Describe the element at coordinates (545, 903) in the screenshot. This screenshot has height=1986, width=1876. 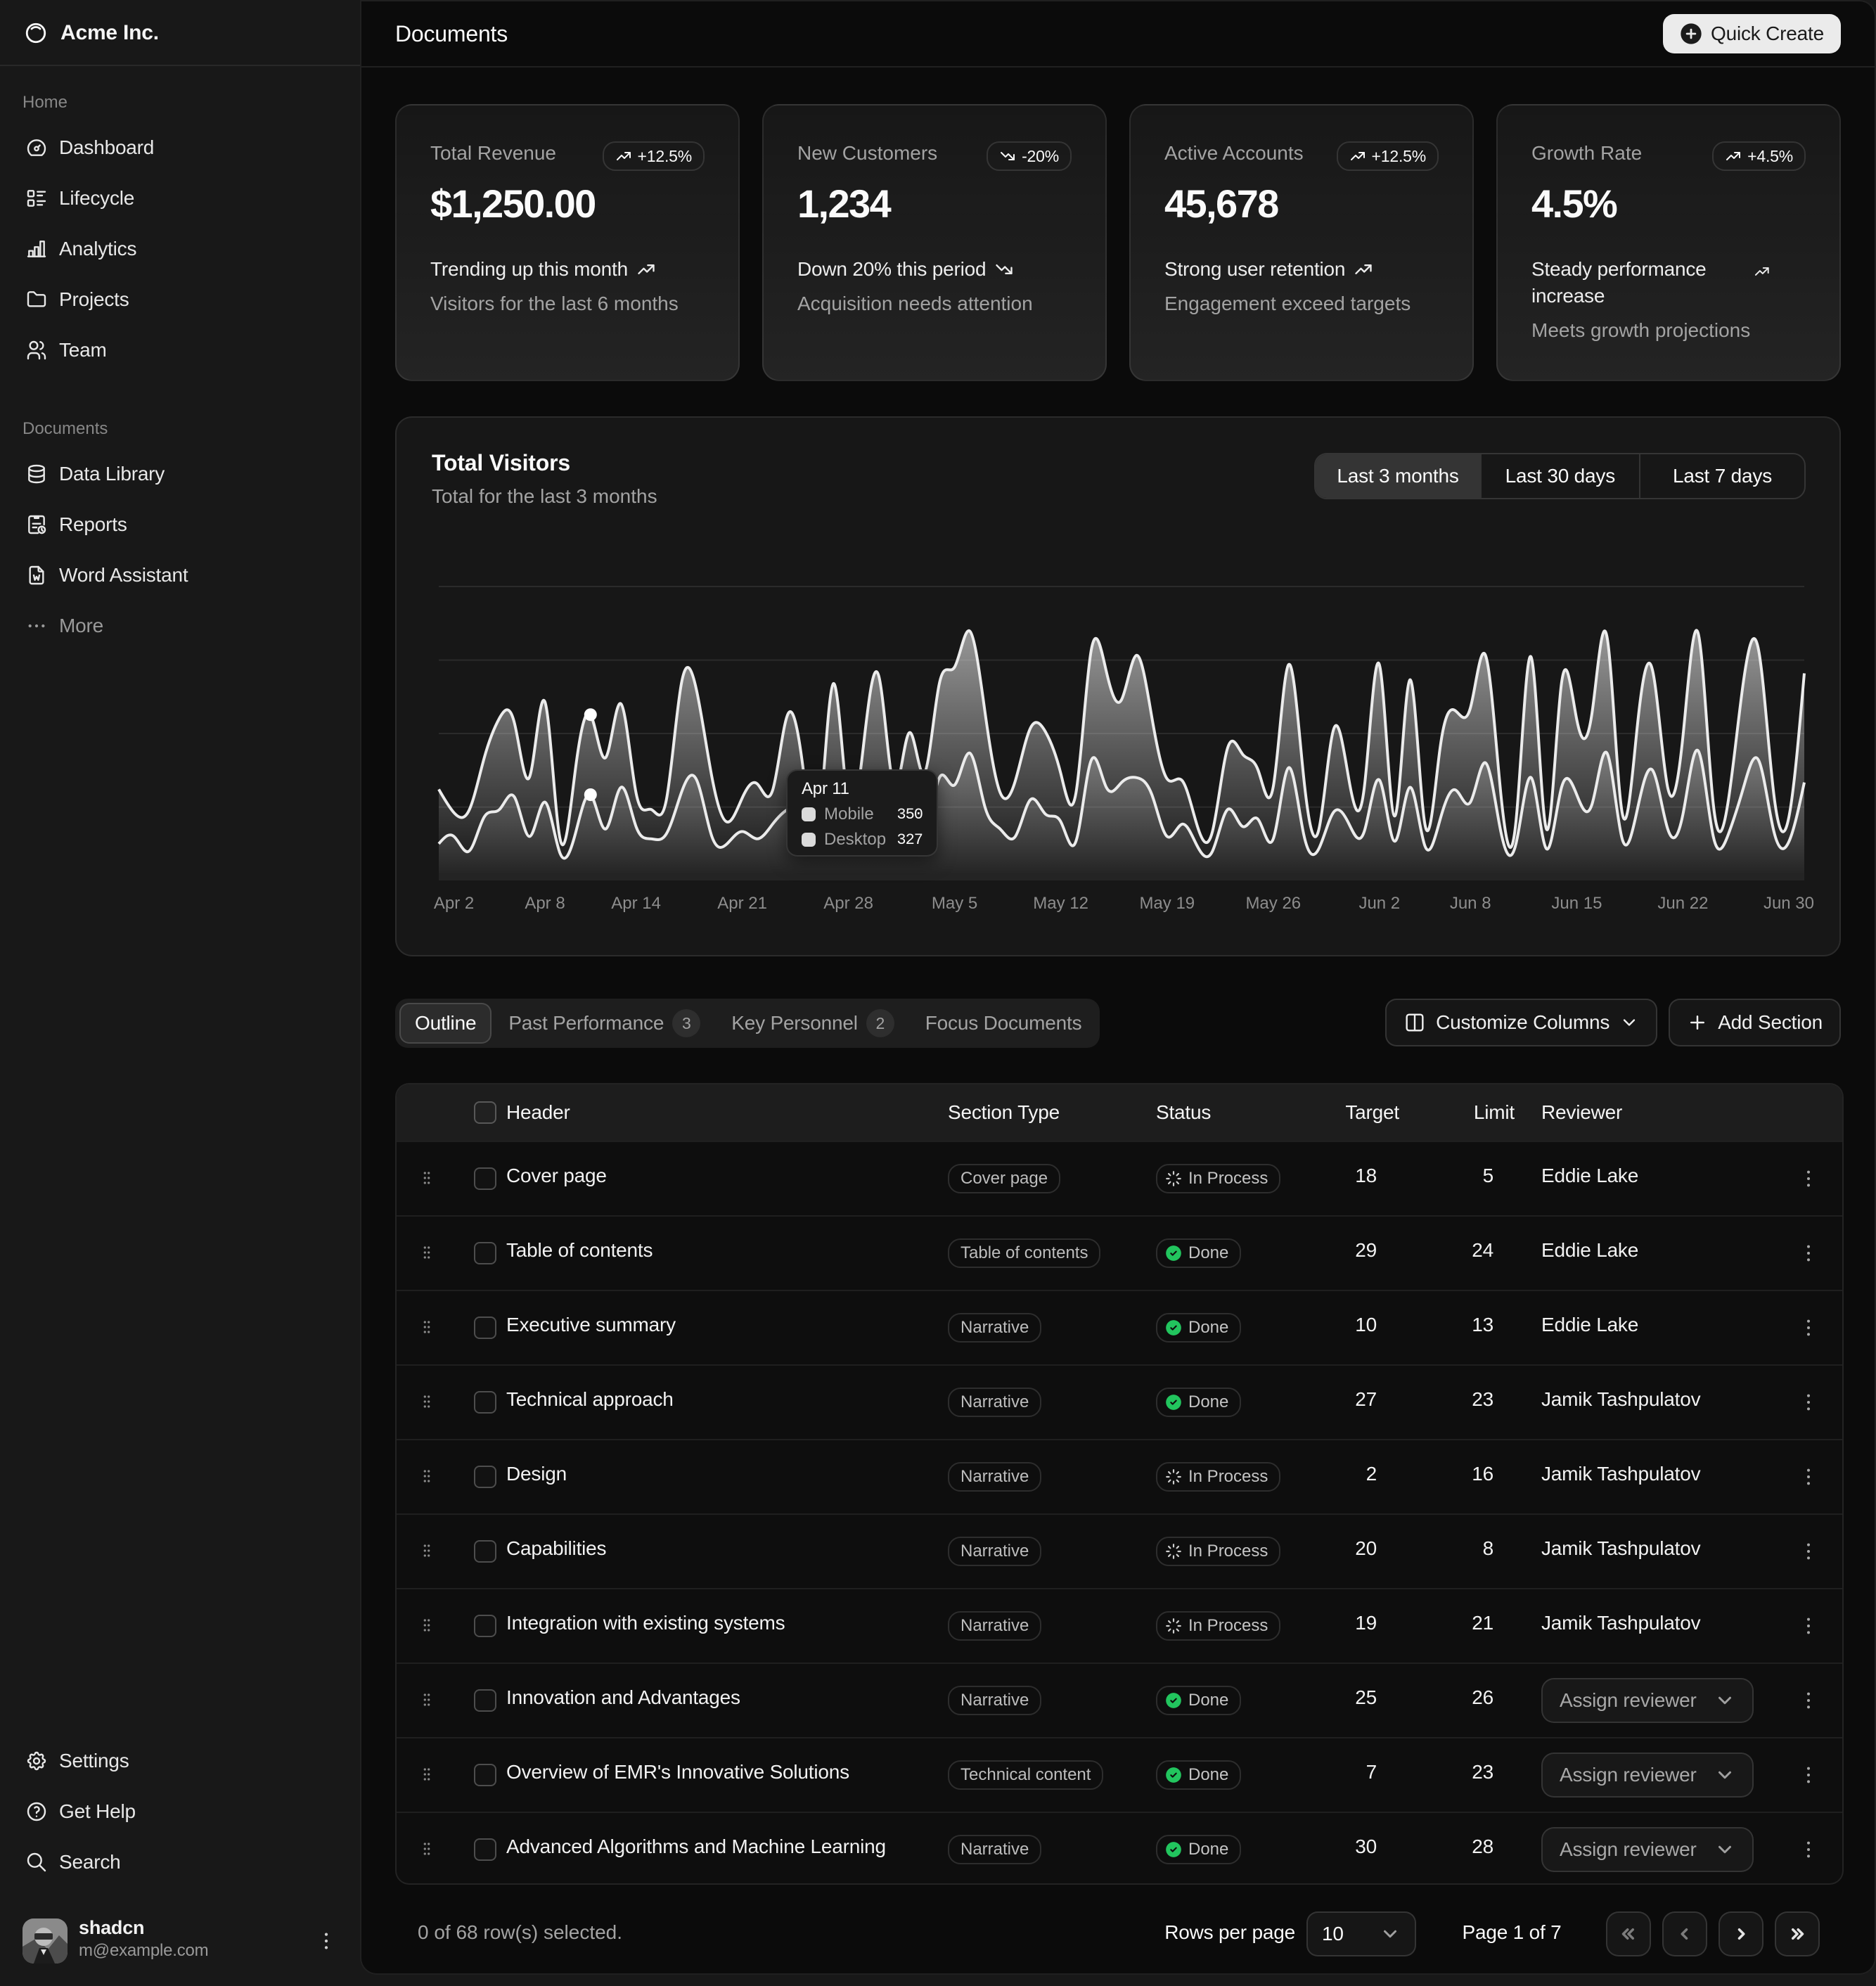
I see `svg-text: Apr 8` at that location.